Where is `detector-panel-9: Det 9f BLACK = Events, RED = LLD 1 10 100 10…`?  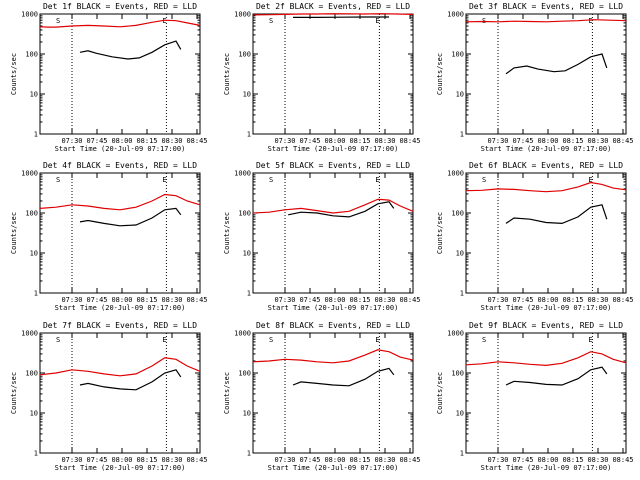
detector-panel-9: Det 9f BLACK = Events, RED = LLD 1 10 100 10… is located at coordinates (535, 396).